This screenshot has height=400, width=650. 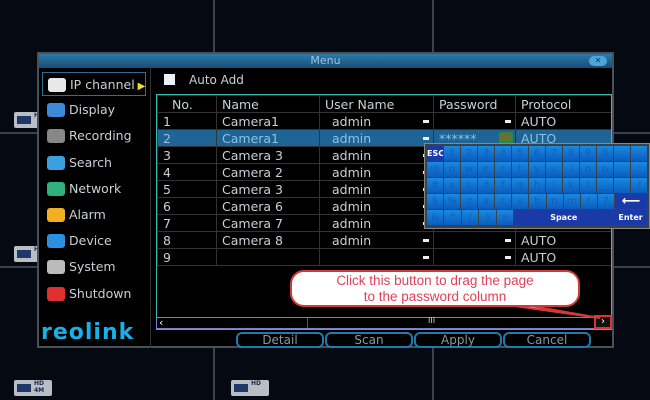 I want to click on key-(: (, so click(x=470, y=217).